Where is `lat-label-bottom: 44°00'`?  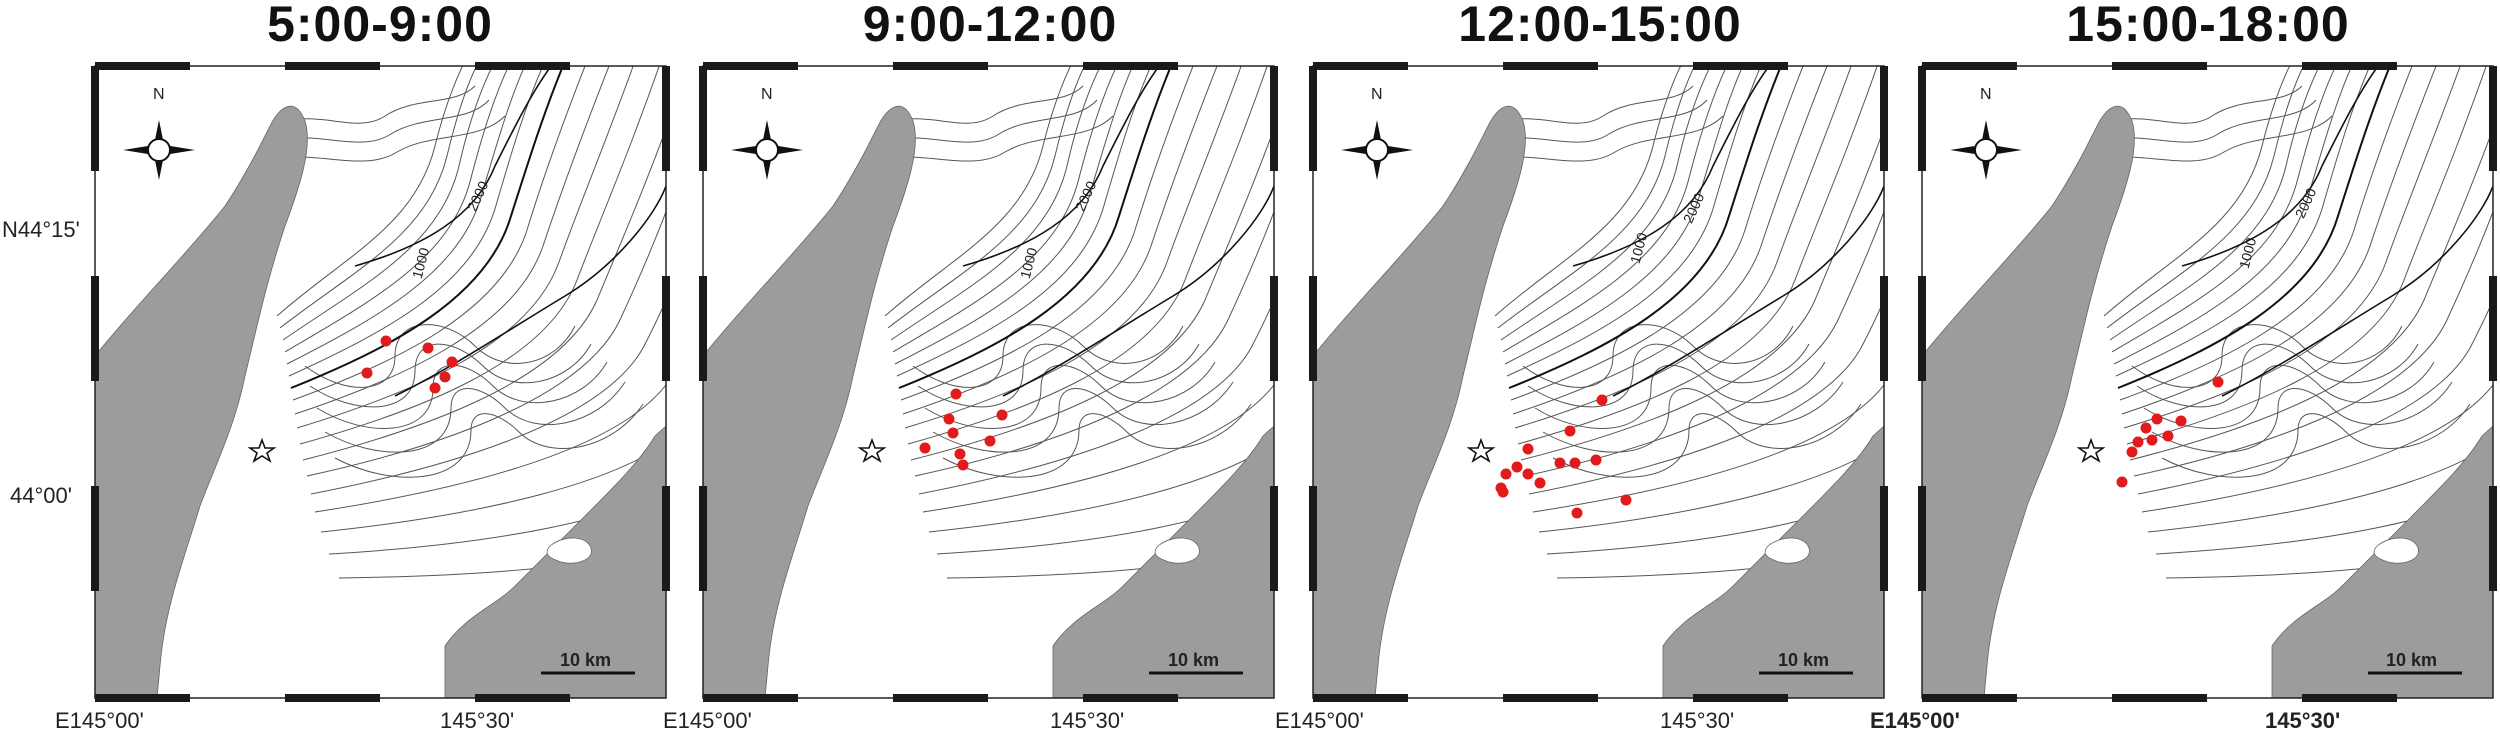 lat-label-bottom: 44°00' is located at coordinates (41, 495).